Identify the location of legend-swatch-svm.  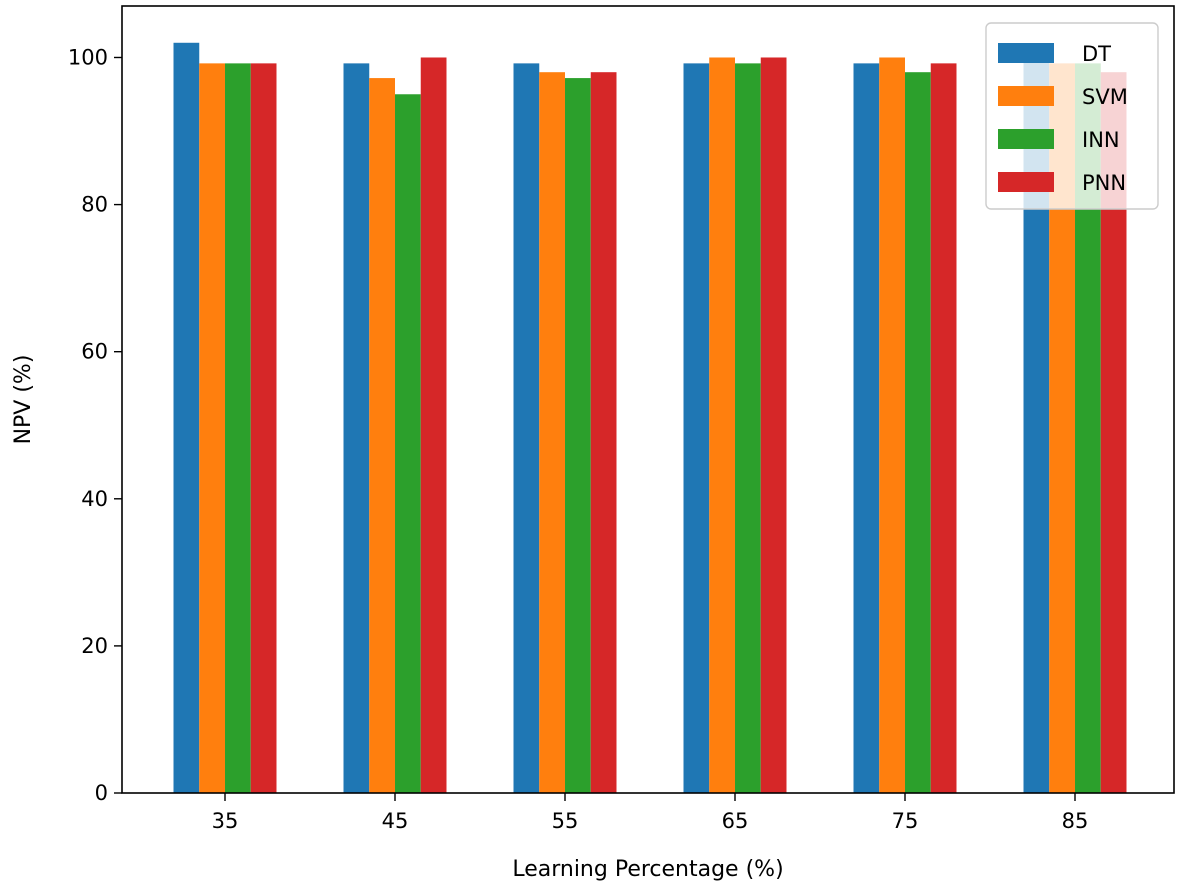
(1026, 96).